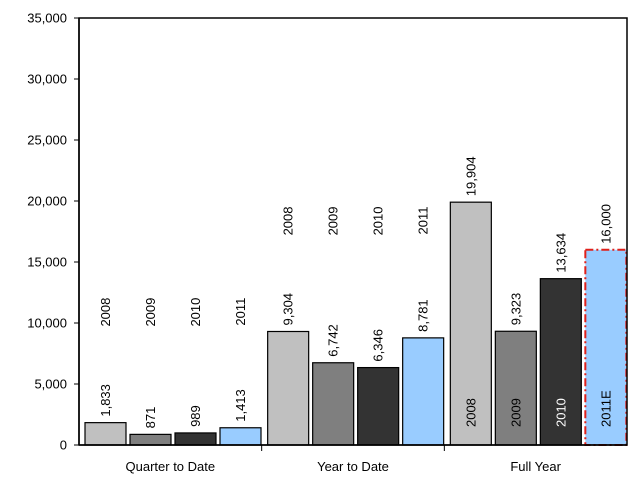 The height and width of the screenshot is (479, 628). Describe the element at coordinates (535, 466) in the screenshot. I see `category-label: Full Year` at that location.